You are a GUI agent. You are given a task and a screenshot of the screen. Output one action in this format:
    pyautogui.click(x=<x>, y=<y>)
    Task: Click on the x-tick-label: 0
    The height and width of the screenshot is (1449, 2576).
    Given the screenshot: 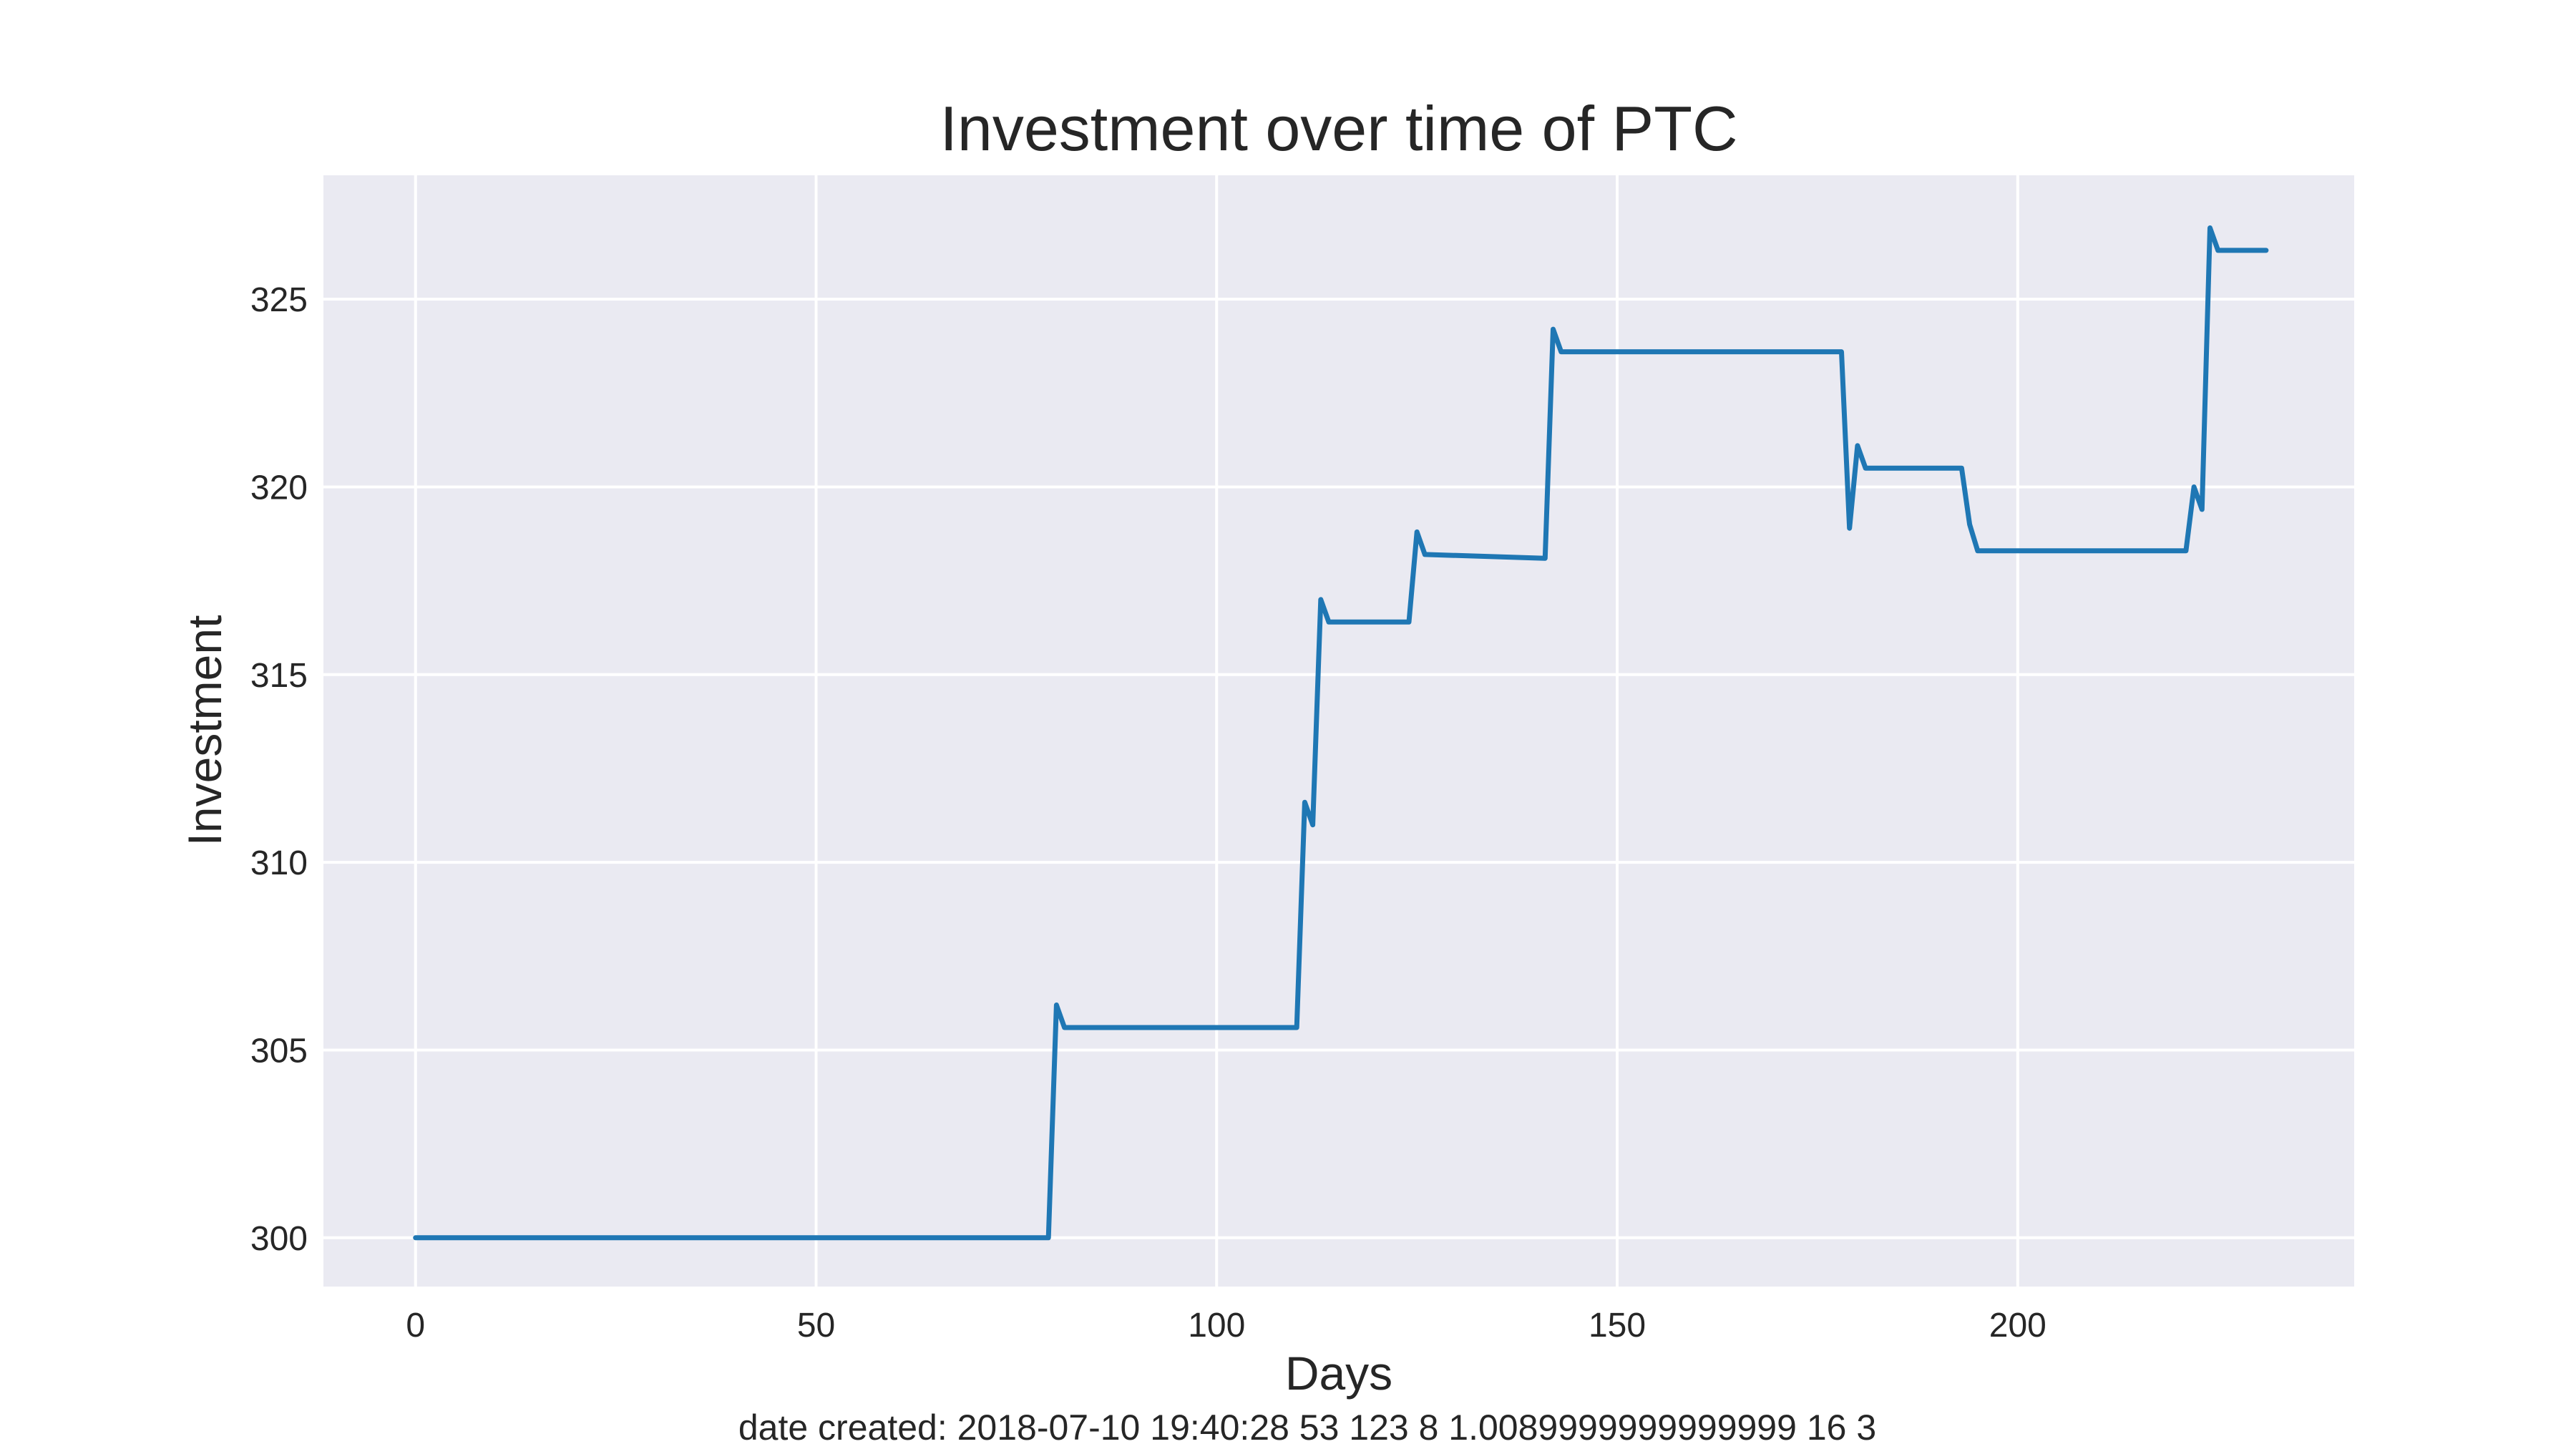 What is the action you would take?
    pyautogui.click(x=415, y=1326)
    